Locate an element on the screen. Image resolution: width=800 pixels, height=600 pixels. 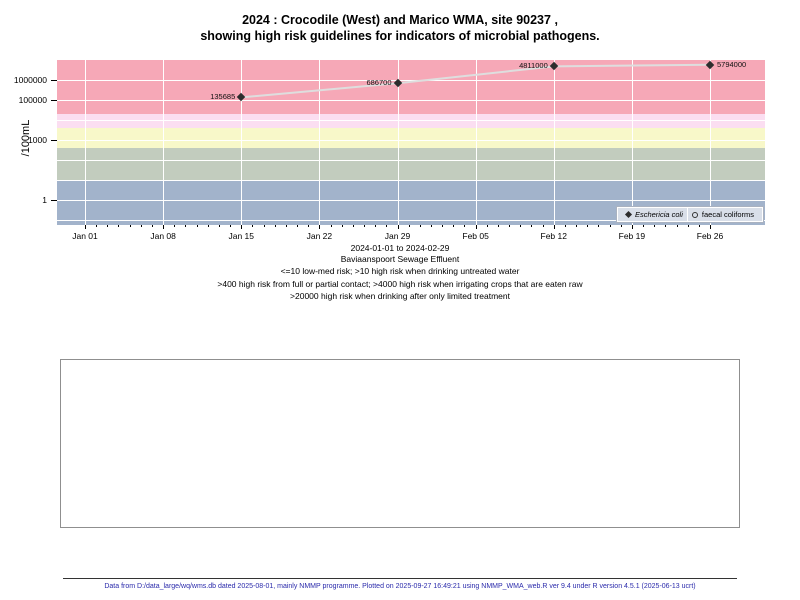
x-axis-tick-label: Jan 15 is located at coordinates (241, 236).